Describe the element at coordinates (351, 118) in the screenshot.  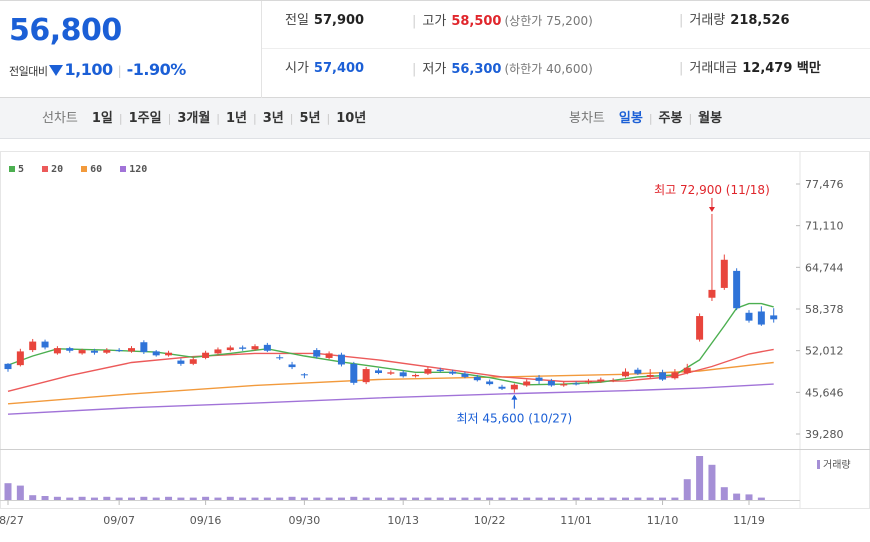
I see `tab-10y: 10년` at that location.